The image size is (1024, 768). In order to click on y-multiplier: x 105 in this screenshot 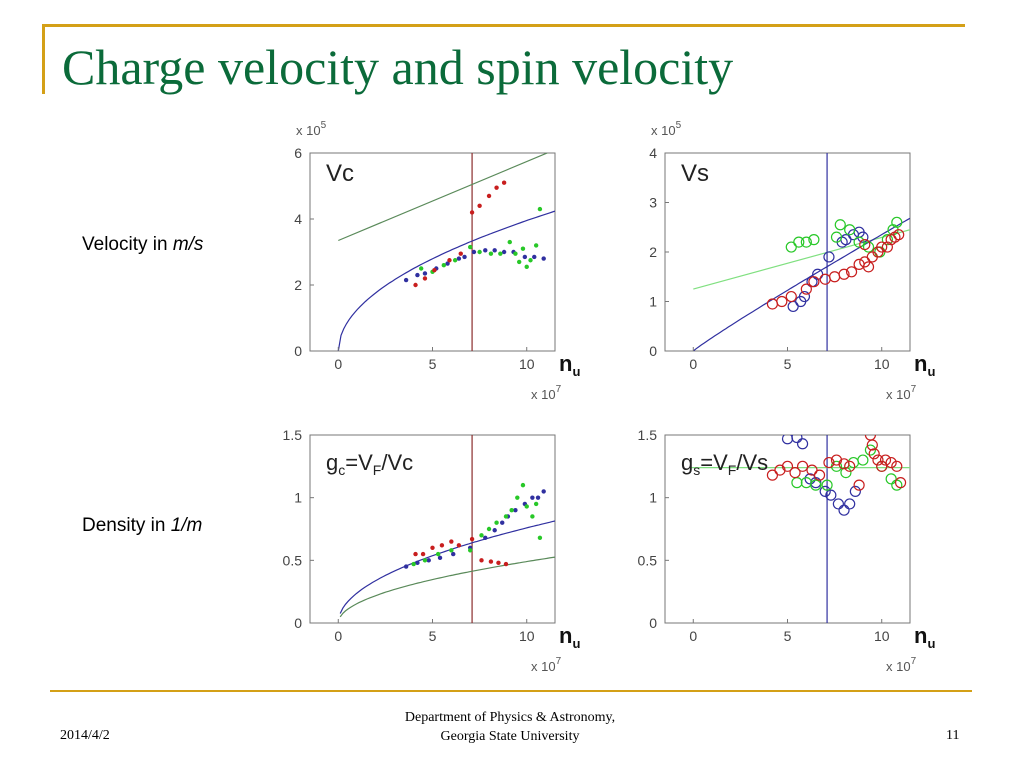, I will do `click(666, 129)`.